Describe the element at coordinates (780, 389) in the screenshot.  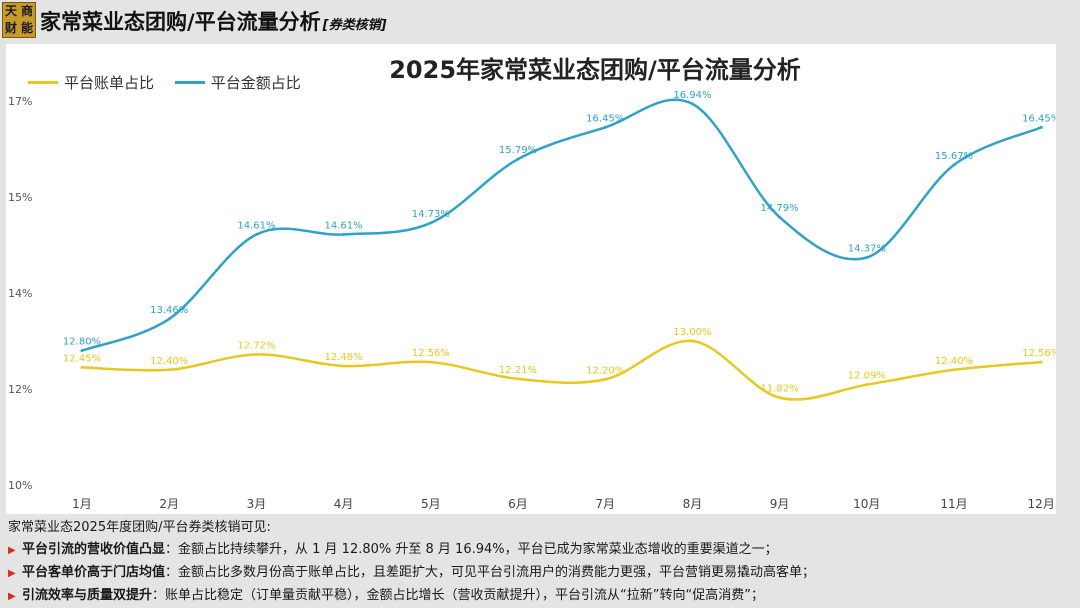
I see `data-label: 11.82%` at that location.